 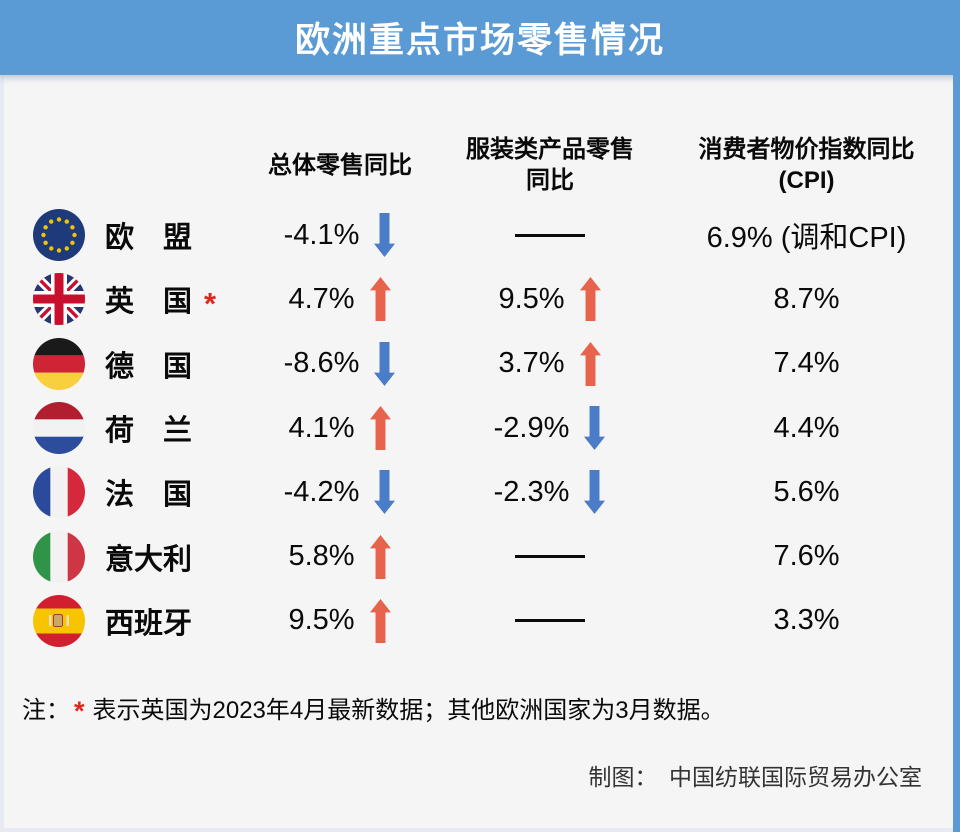 I want to click on credit-line: 制图： 中国纺联国际贸易办公室, so click(x=755, y=777).